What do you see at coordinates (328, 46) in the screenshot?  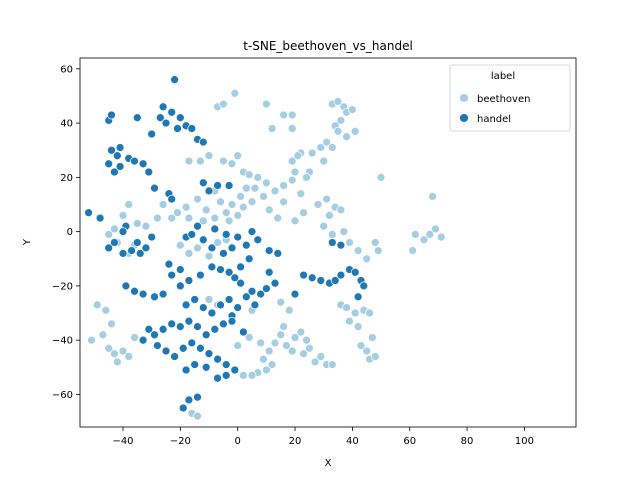 I see `chart-title: t-SNE_beethoven_vs_handel` at bounding box center [328, 46].